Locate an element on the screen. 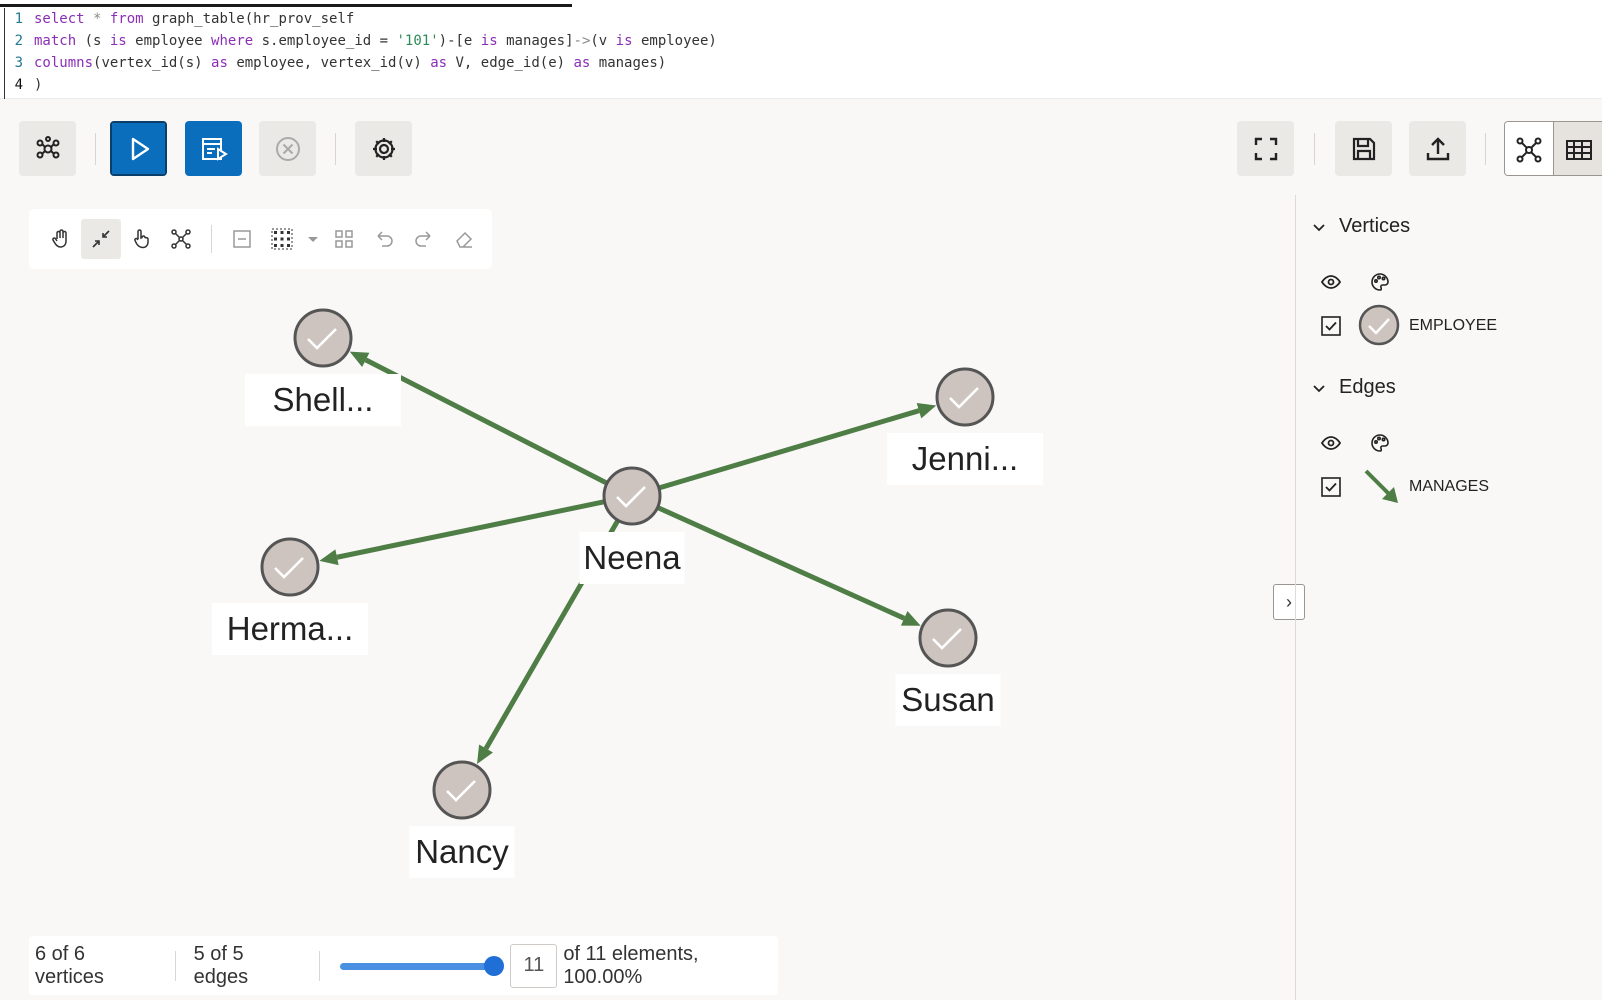  run-button is located at coordinates (138, 148).